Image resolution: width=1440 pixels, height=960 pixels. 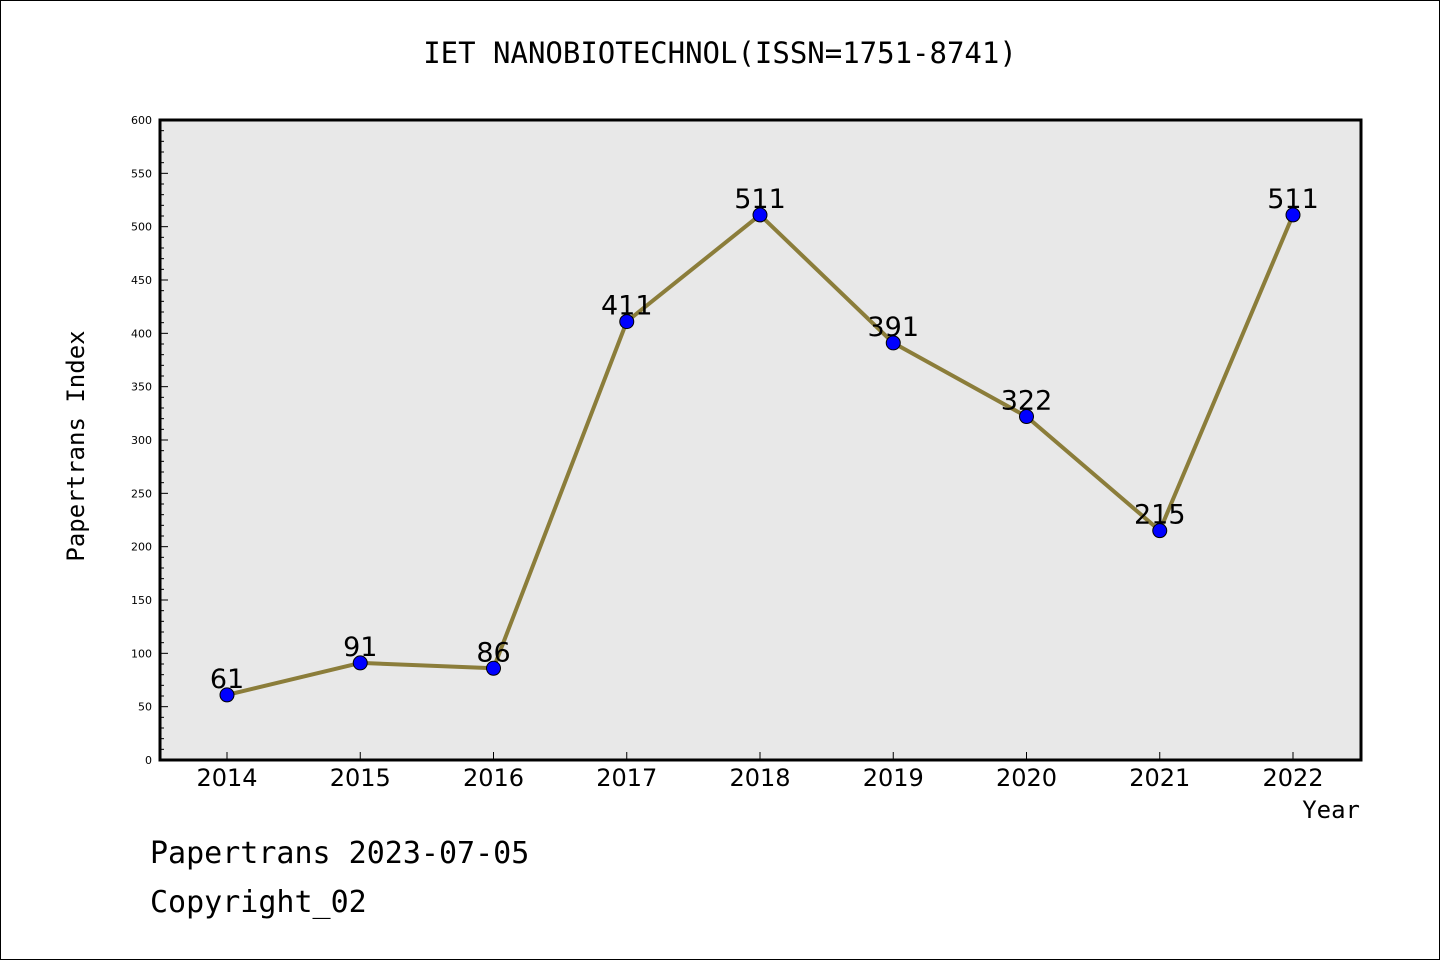 I want to click on footer-date: Papertrans 2023-07-05, so click(x=340, y=853).